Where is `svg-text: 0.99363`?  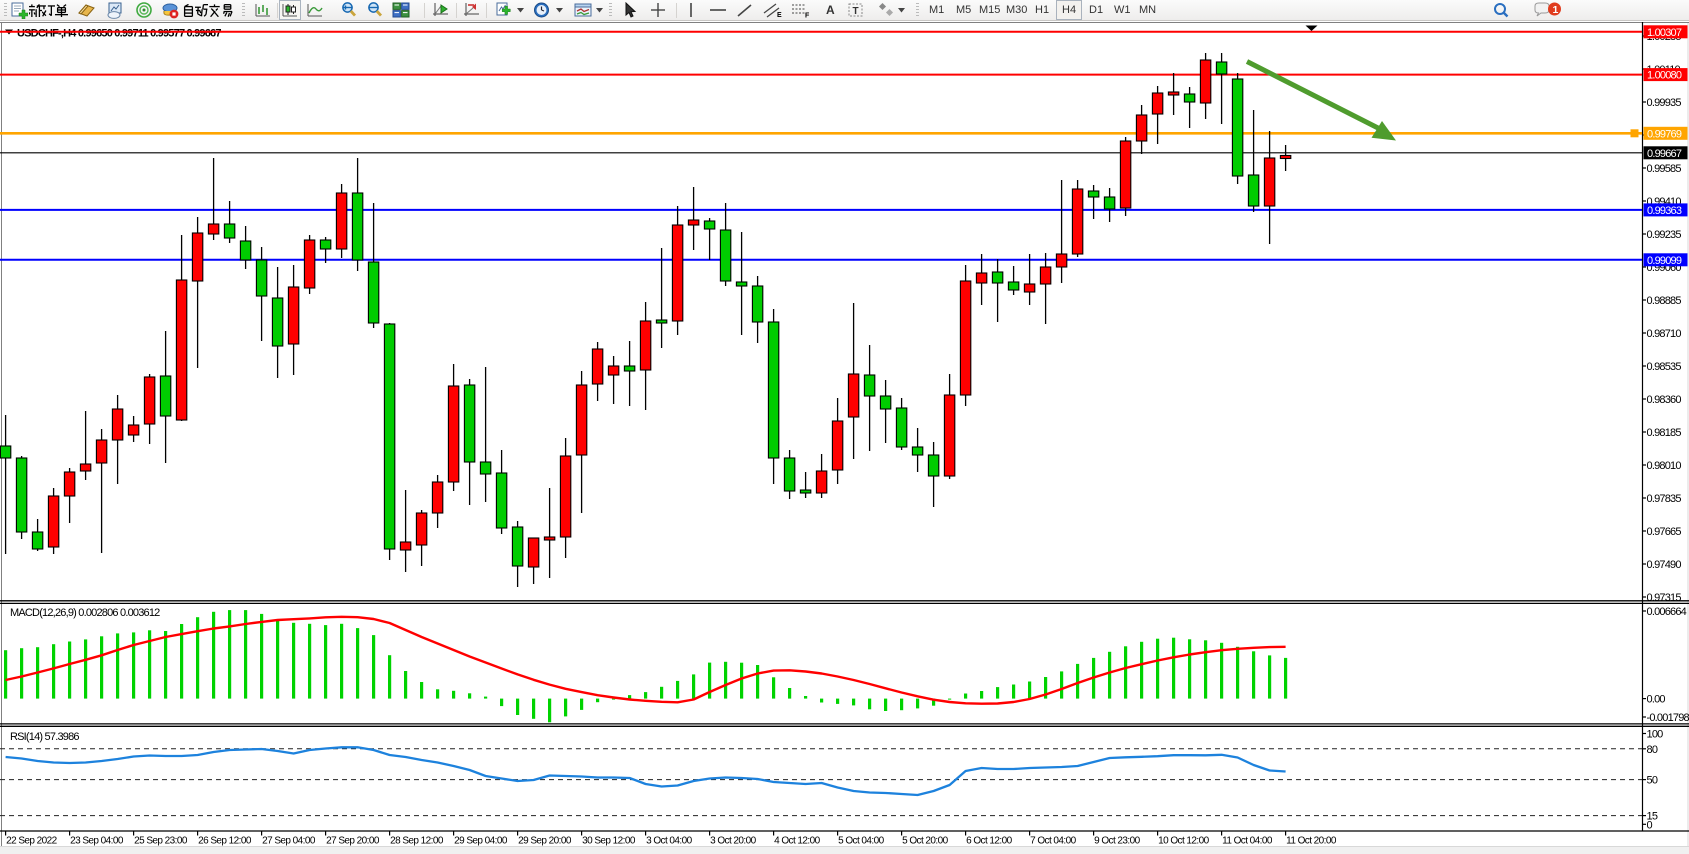 svg-text: 0.99363 is located at coordinates (1664, 211).